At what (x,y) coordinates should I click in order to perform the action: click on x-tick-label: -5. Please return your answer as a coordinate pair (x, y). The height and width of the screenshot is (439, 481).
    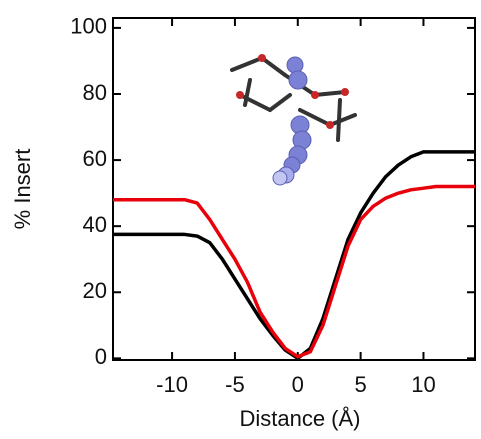
    Looking at the image, I should click on (235, 384).